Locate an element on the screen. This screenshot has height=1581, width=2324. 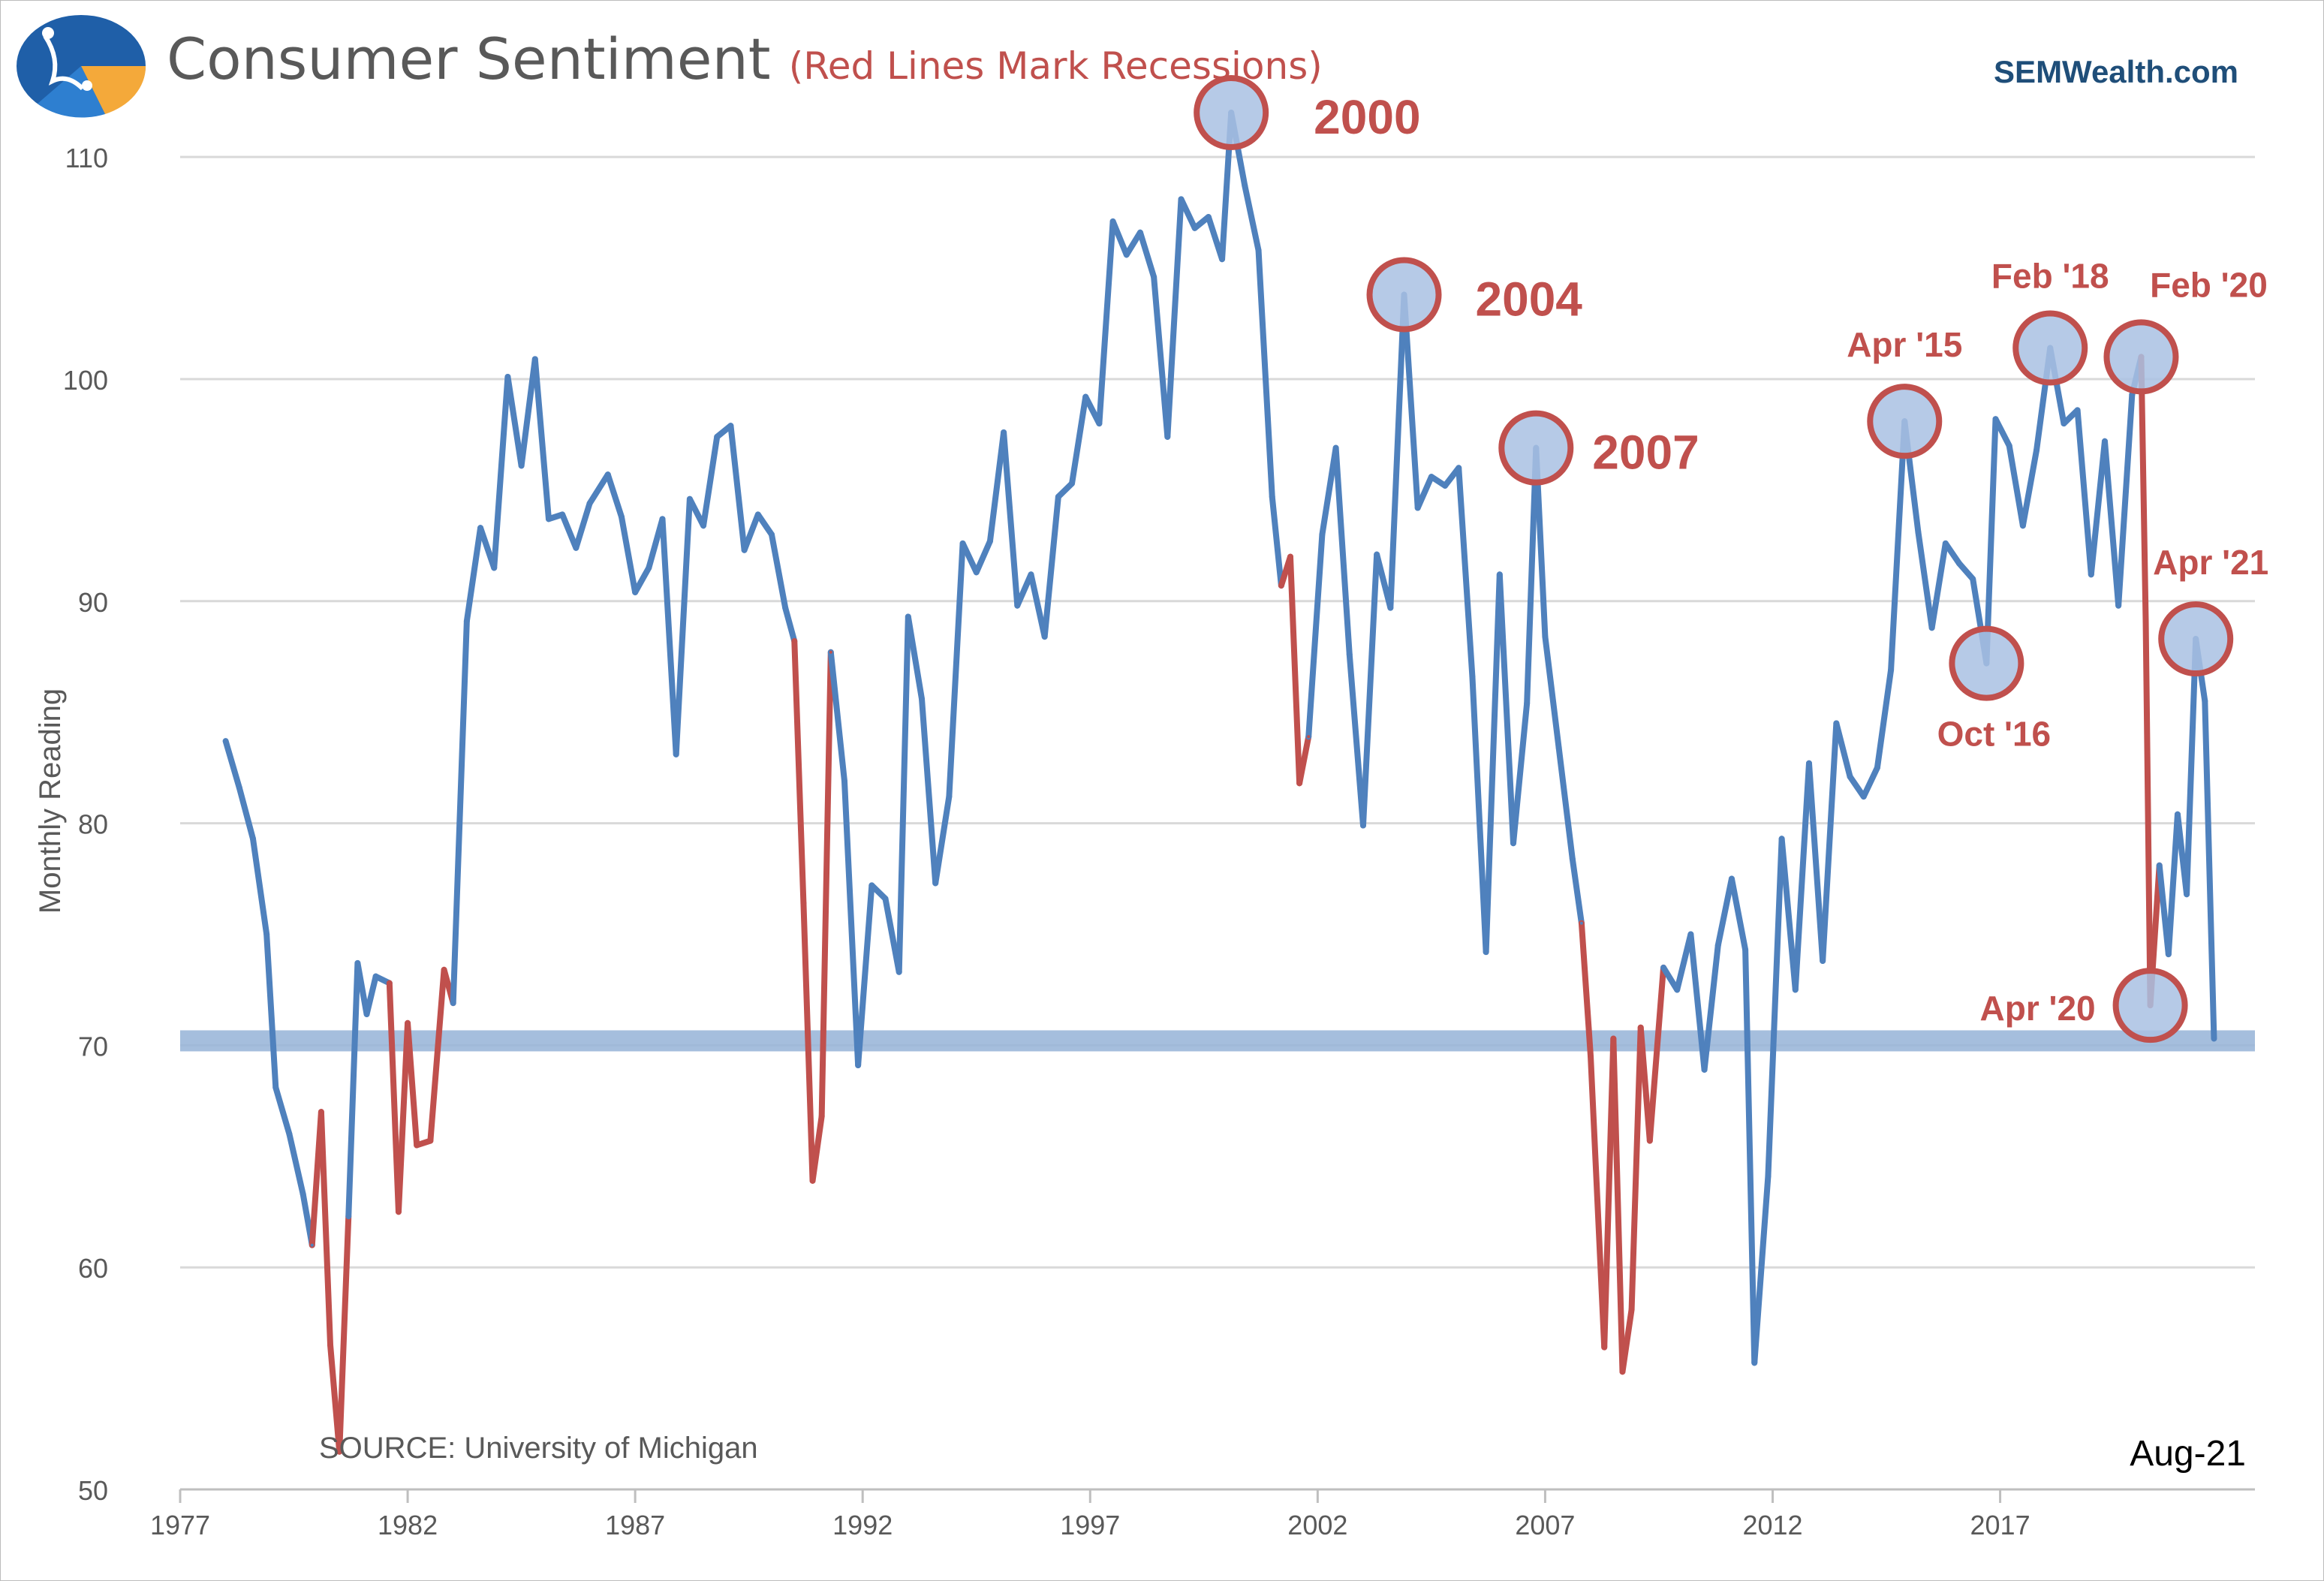
x-tick-label: 1982 is located at coordinates (408, 1525).